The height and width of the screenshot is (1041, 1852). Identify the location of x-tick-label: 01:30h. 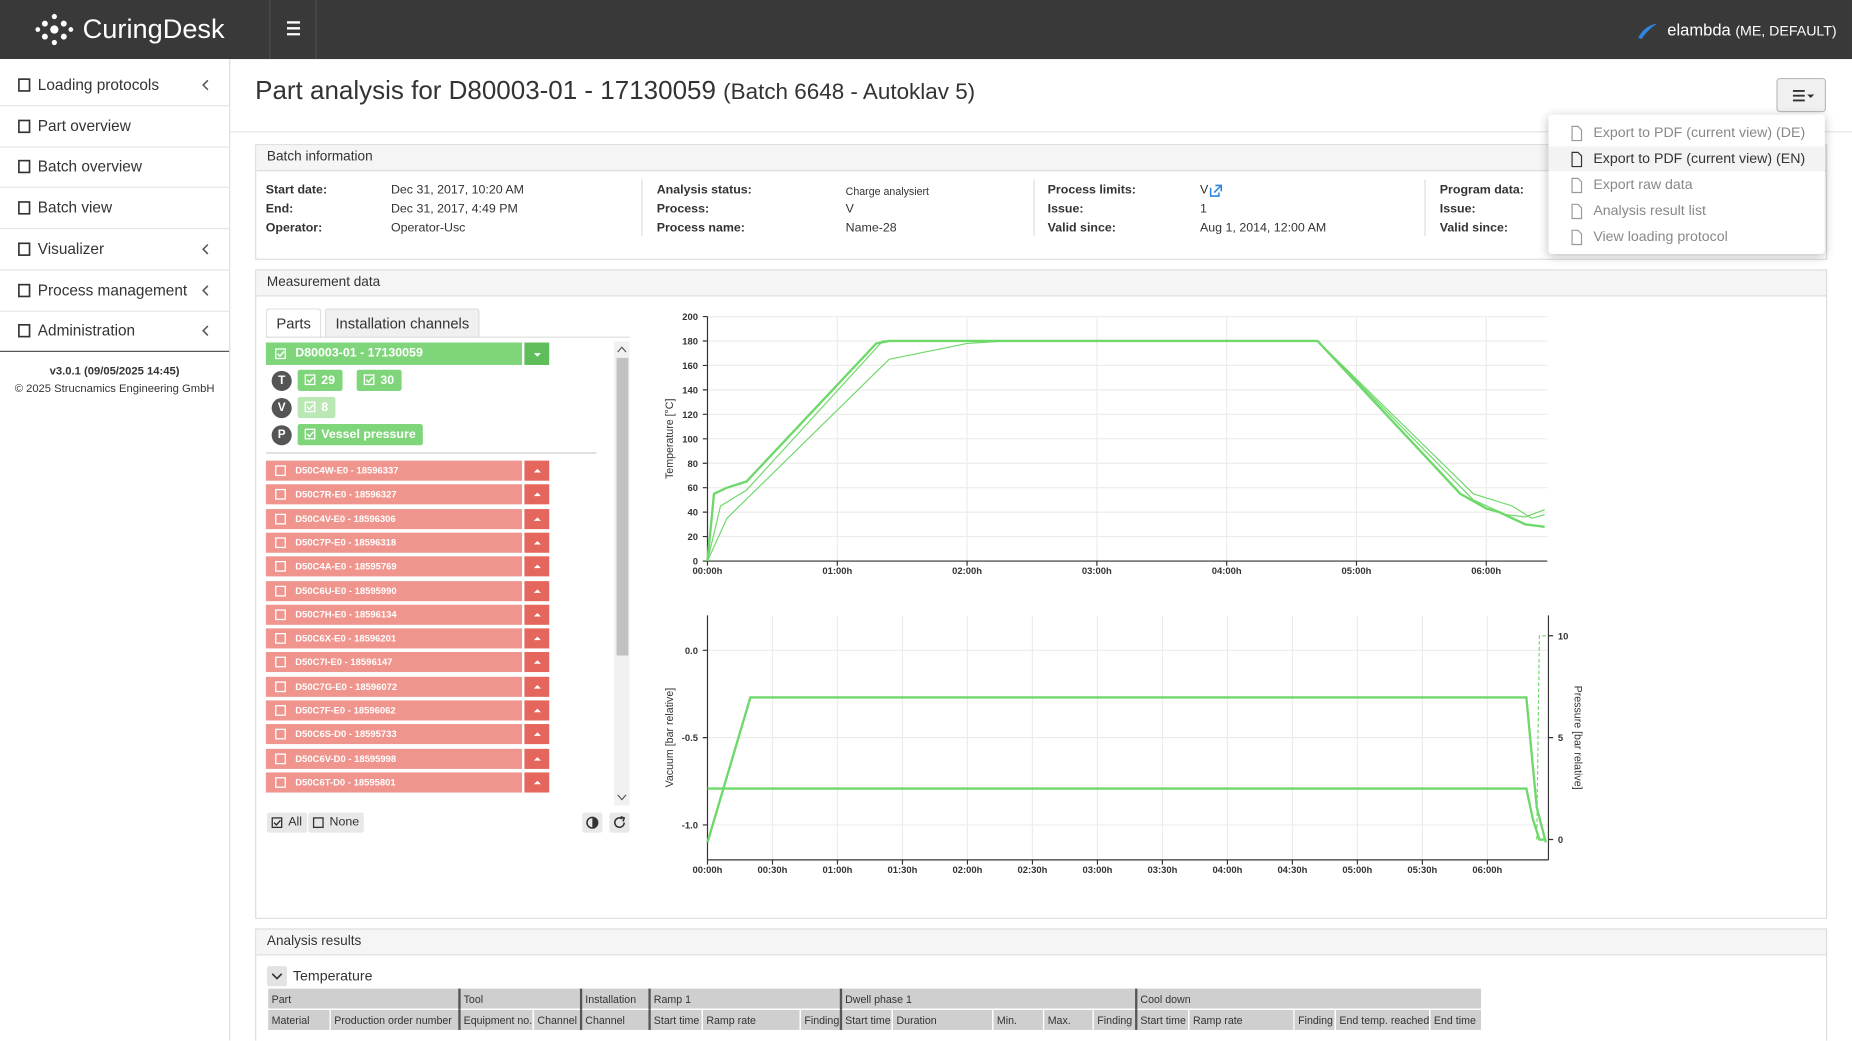
(903, 870).